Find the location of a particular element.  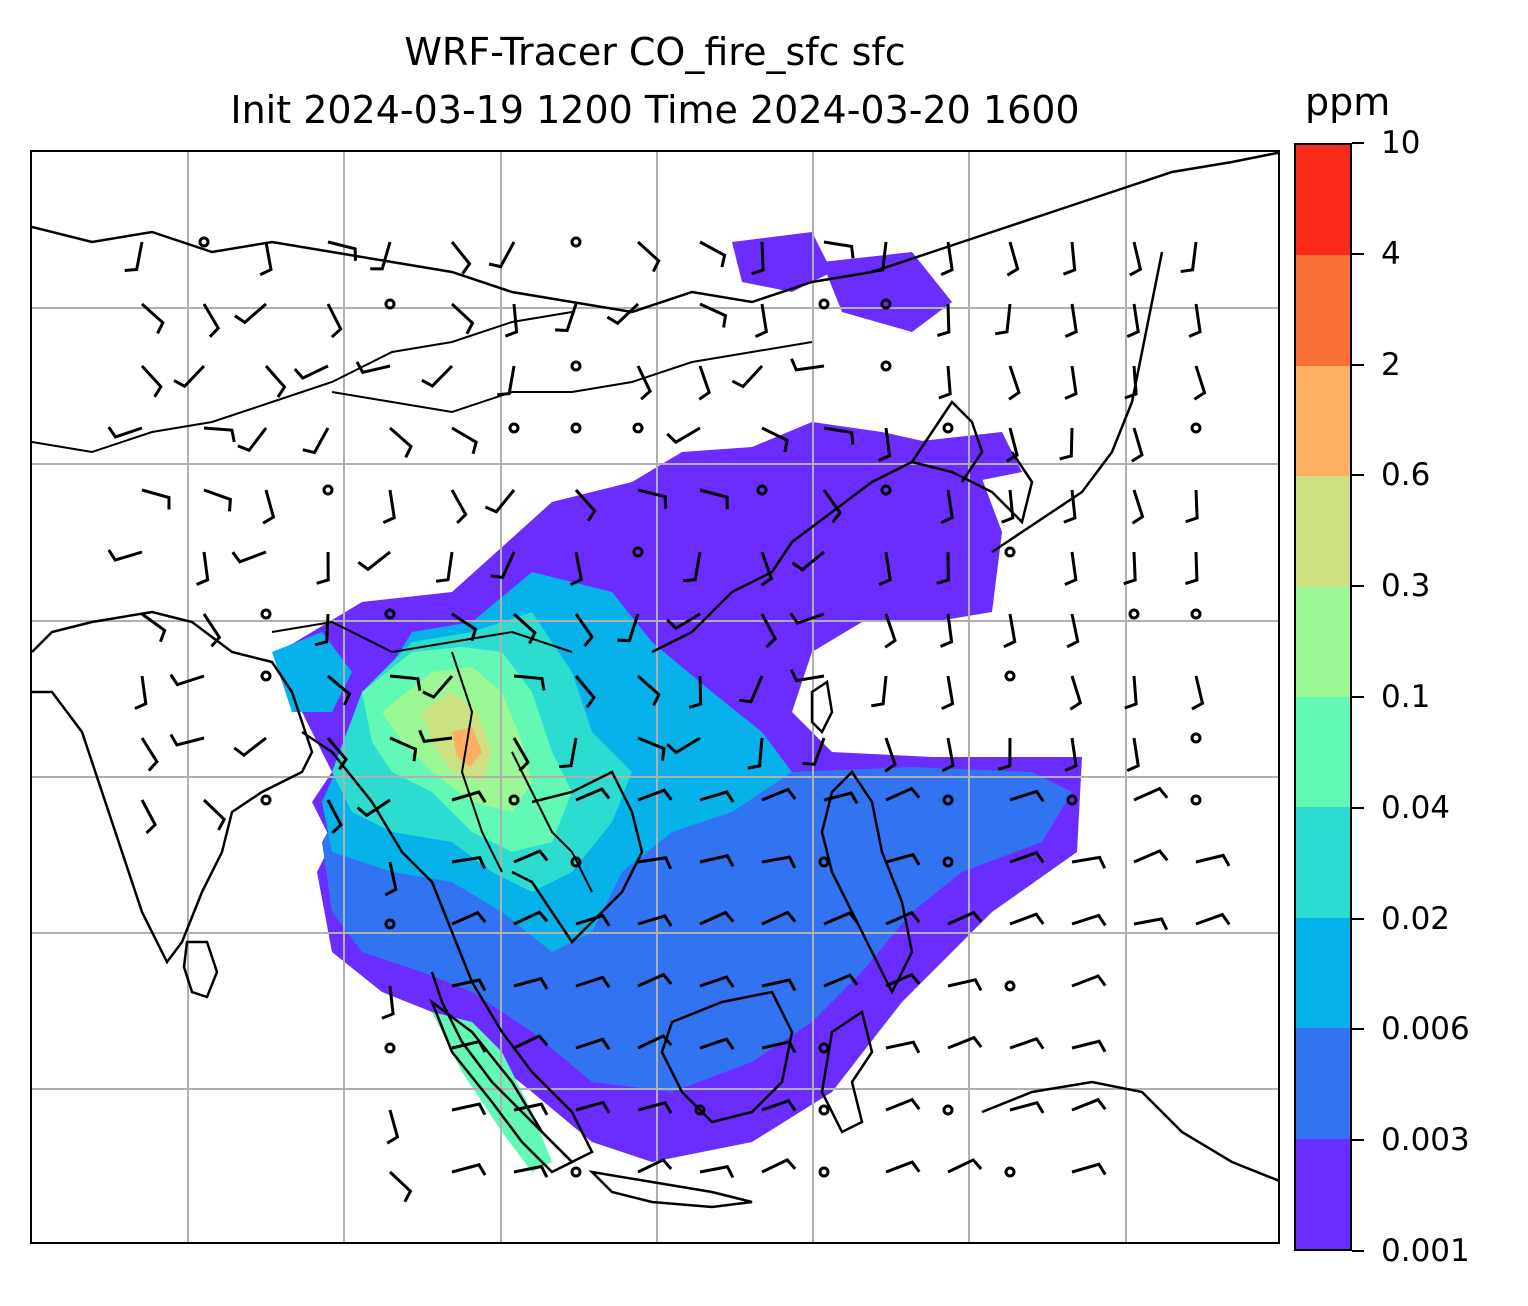

coast-taiwan is located at coordinates (822, 707).